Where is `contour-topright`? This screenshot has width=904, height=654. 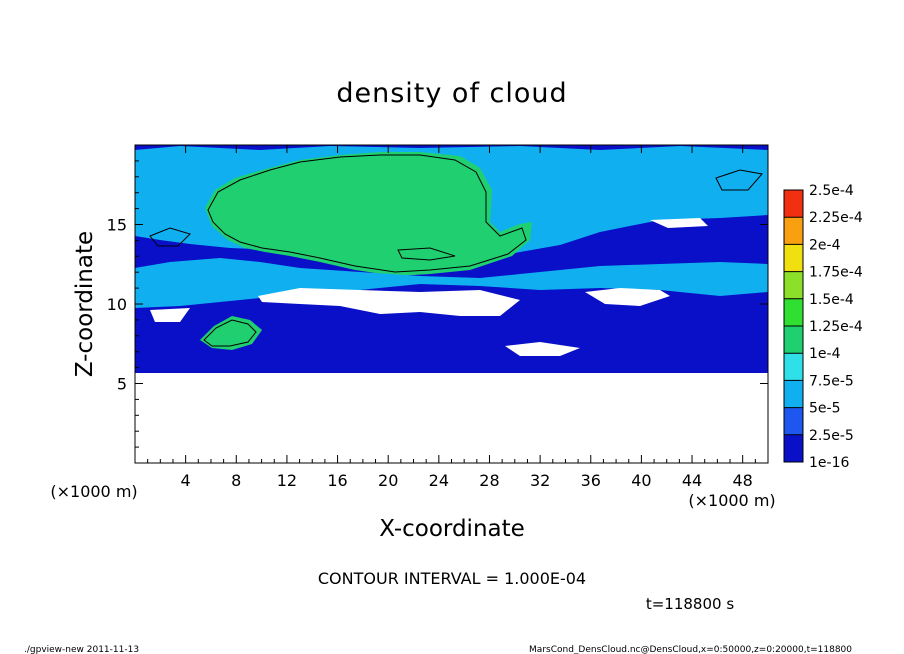
contour-topright is located at coordinates (739, 180).